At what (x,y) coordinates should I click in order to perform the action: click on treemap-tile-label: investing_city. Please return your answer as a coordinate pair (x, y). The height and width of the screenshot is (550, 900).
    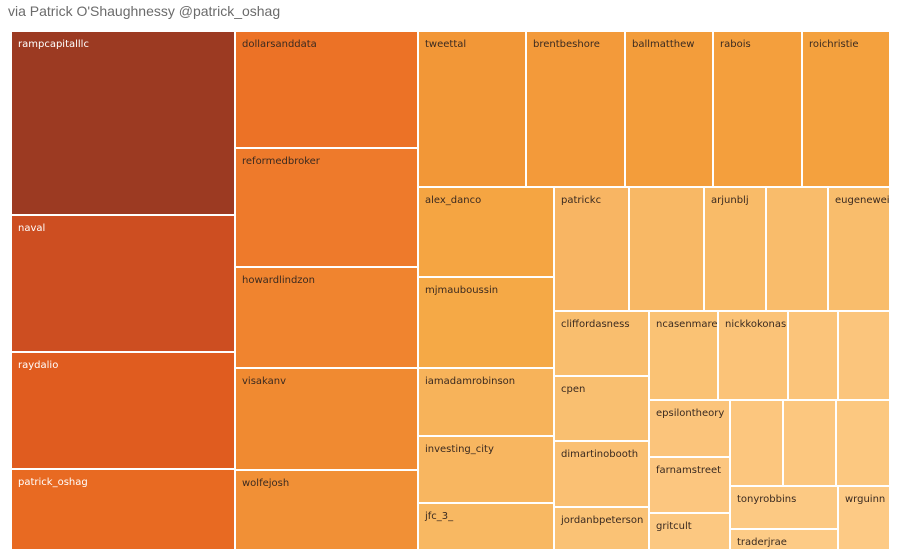
    Looking at the image, I should click on (459, 449).